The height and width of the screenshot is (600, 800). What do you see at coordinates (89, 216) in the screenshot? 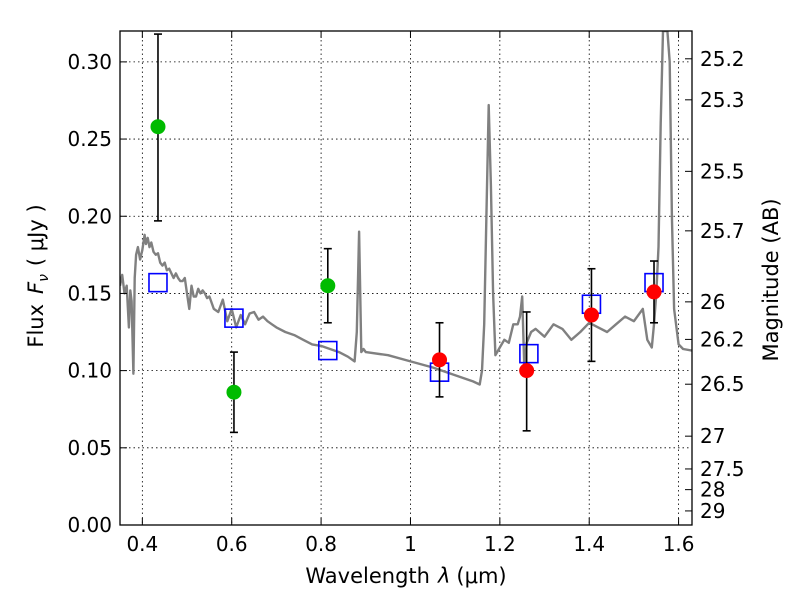
I see `y-tick-label: 0.20` at bounding box center [89, 216].